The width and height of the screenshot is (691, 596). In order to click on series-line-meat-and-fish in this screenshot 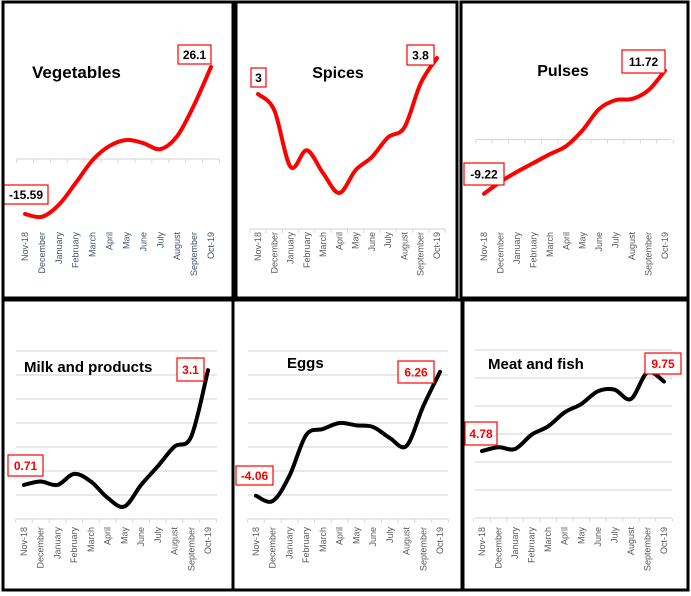, I will do `click(573, 411)`.